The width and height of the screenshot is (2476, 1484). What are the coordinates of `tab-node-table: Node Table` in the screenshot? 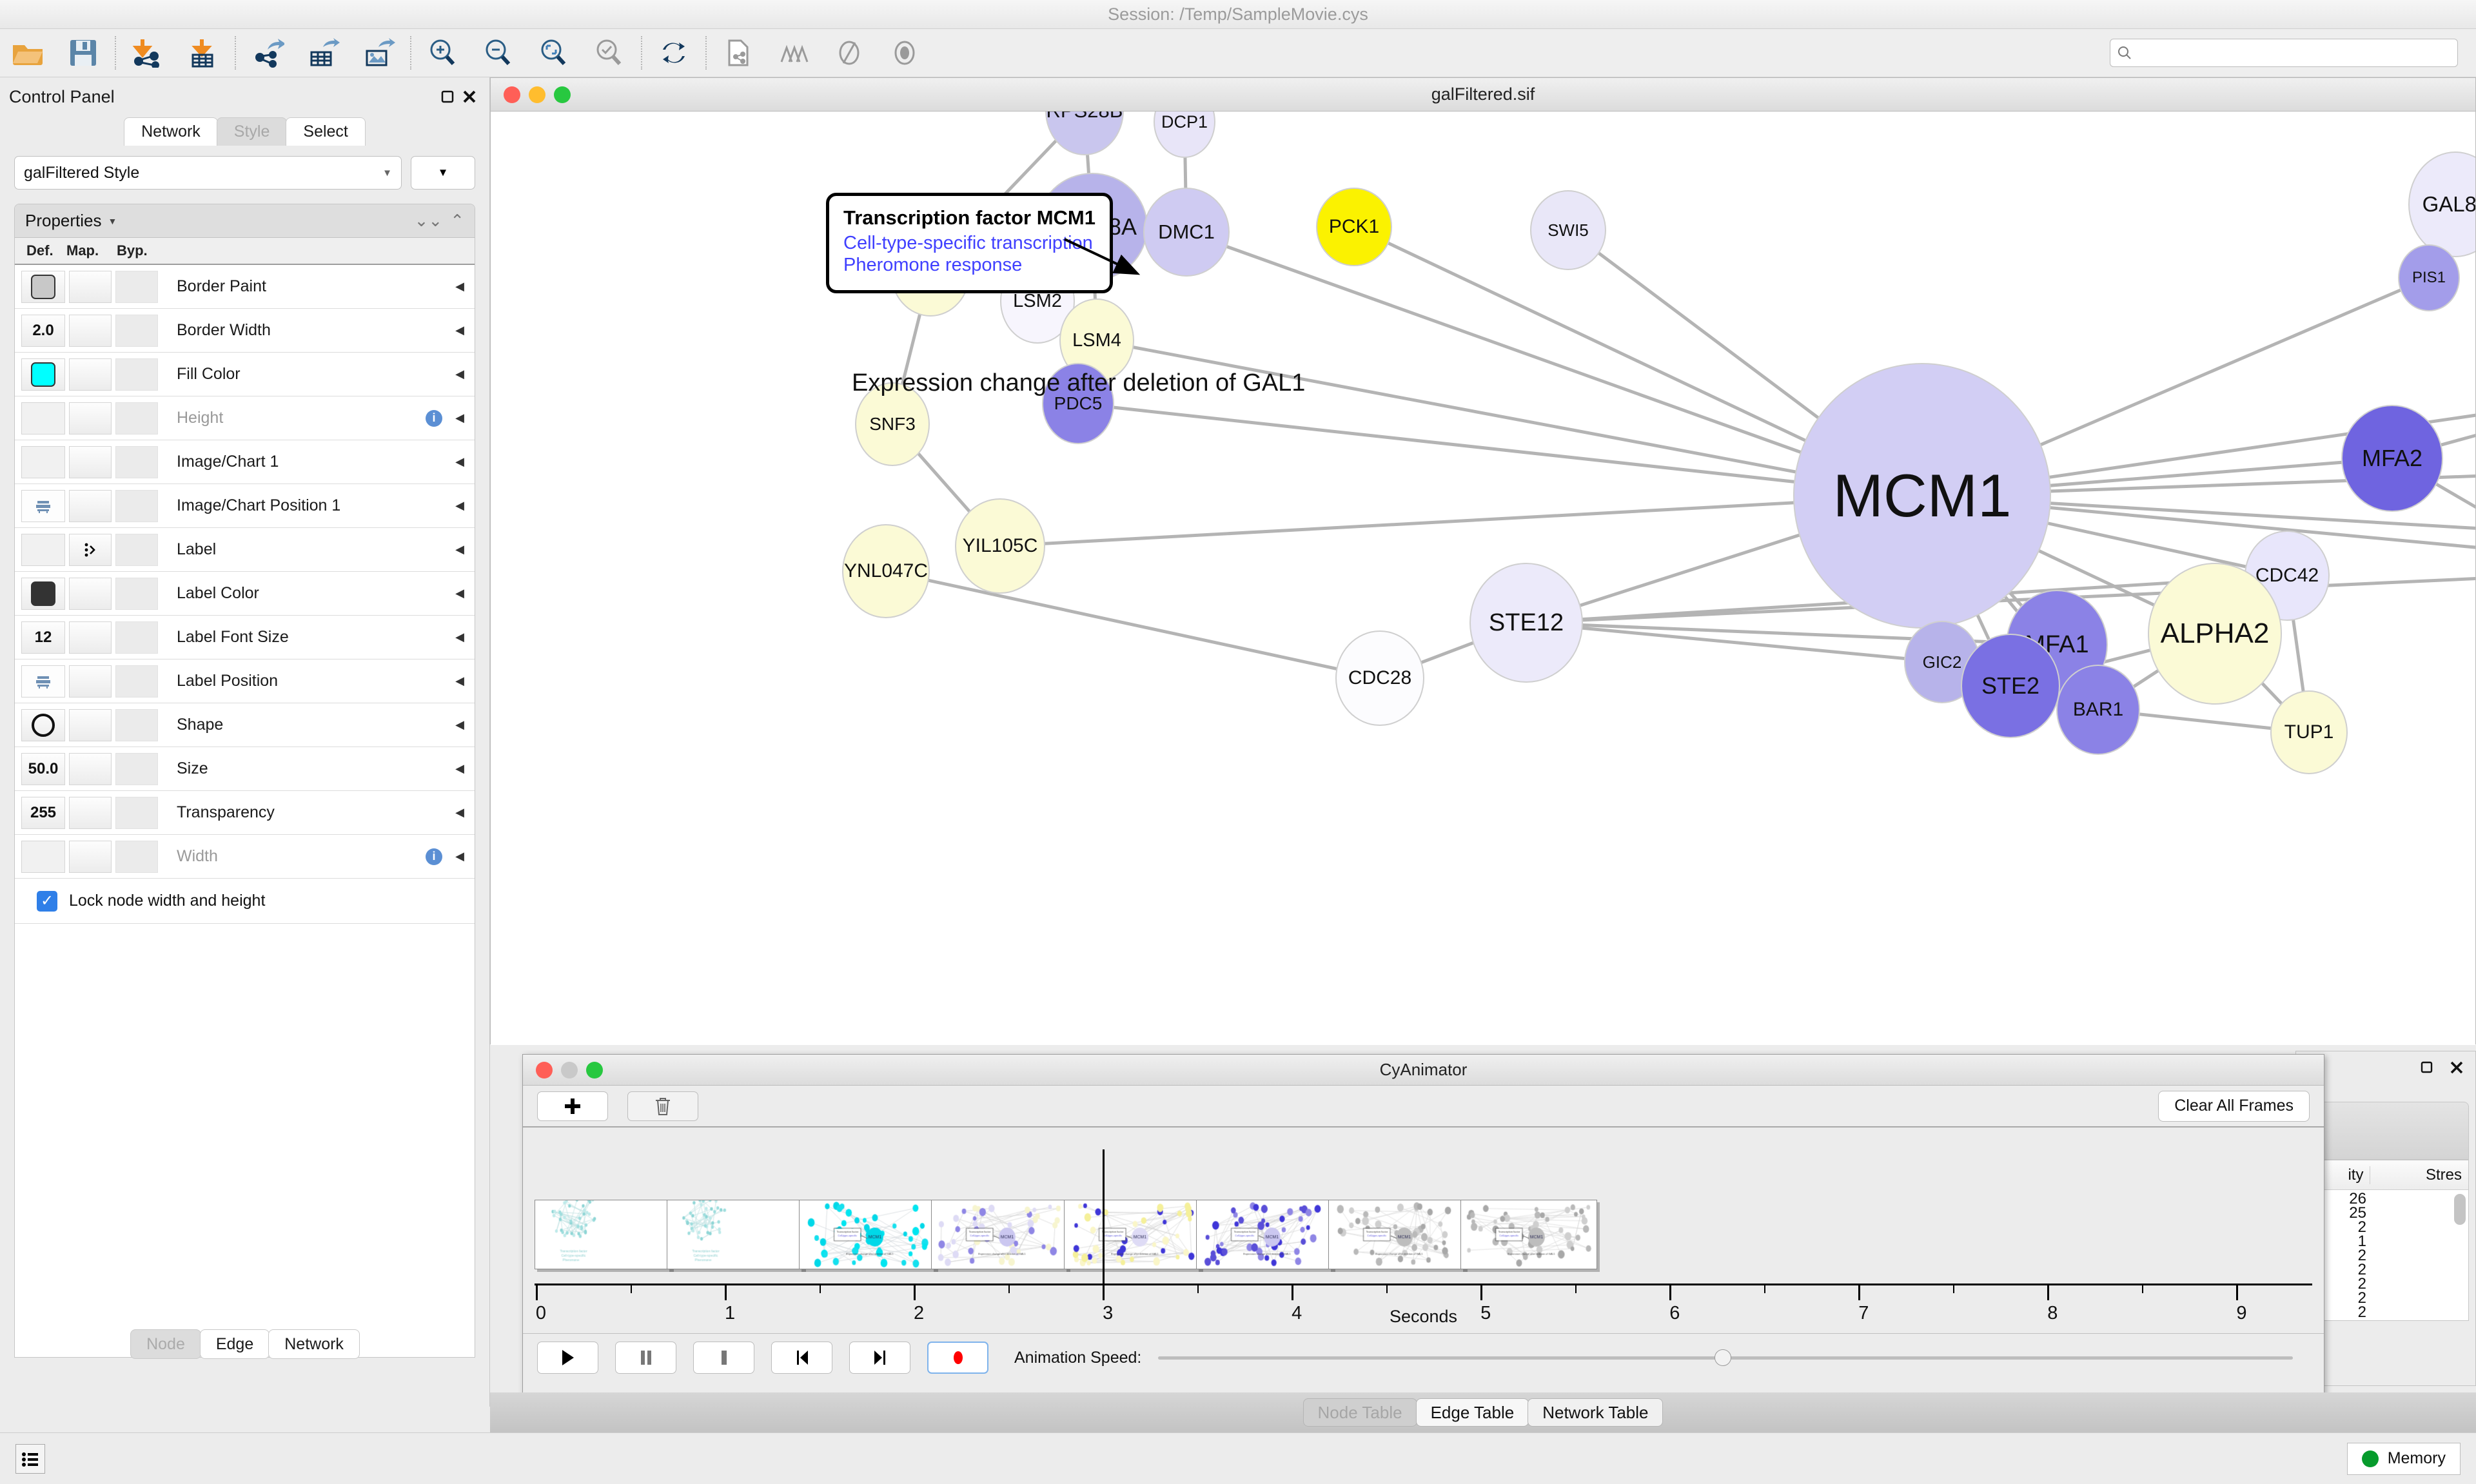 It's located at (1359, 1412).